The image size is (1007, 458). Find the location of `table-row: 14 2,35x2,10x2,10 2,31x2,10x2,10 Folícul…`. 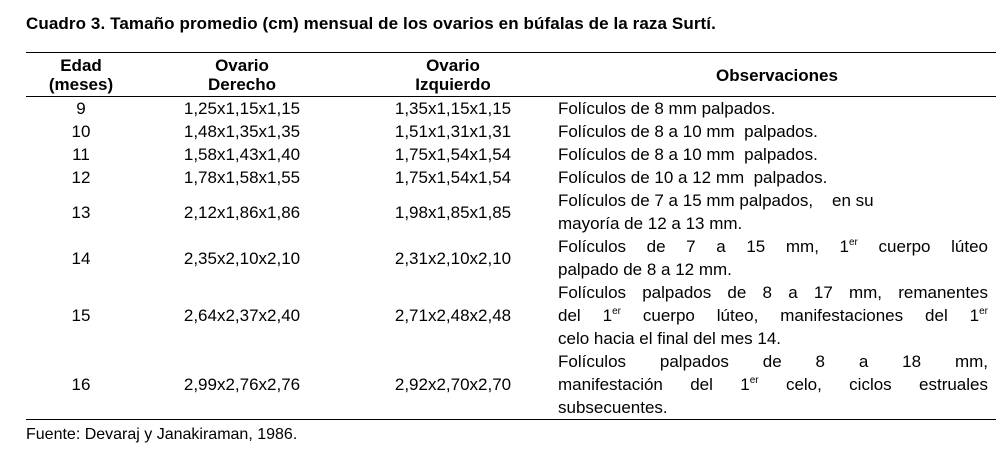

table-row: 14 2,35x2,10x2,10 2,31x2,10x2,10 Folícul… is located at coordinates (511, 258).